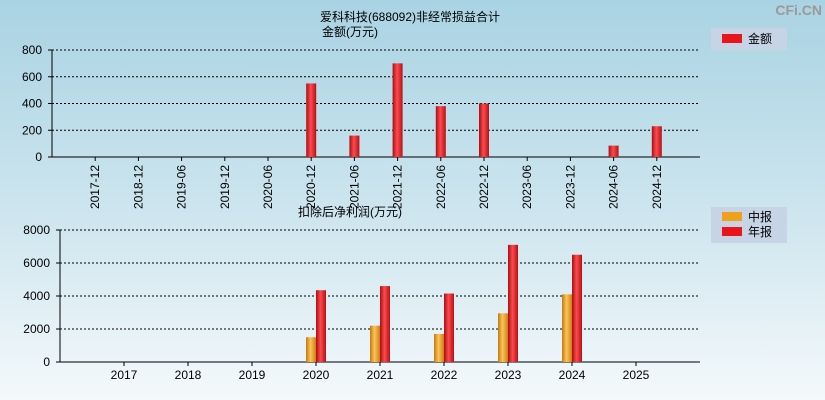 This screenshot has width=825, height=400. Describe the element at coordinates (570, 187) in the screenshot. I see `chart1-x-tick-label: 2023-12` at that location.